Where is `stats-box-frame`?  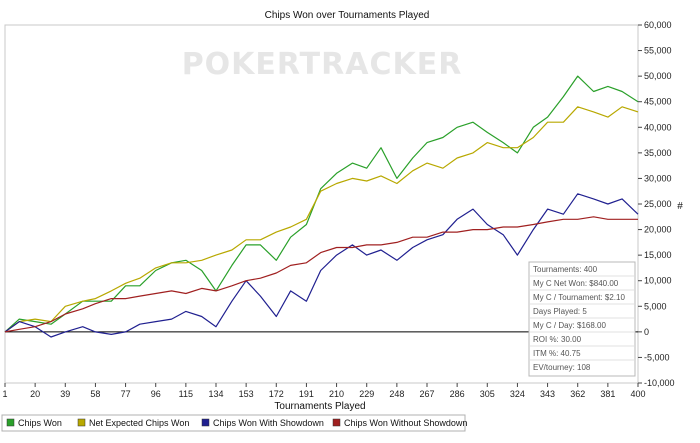 stats-box-frame is located at coordinates (582, 319).